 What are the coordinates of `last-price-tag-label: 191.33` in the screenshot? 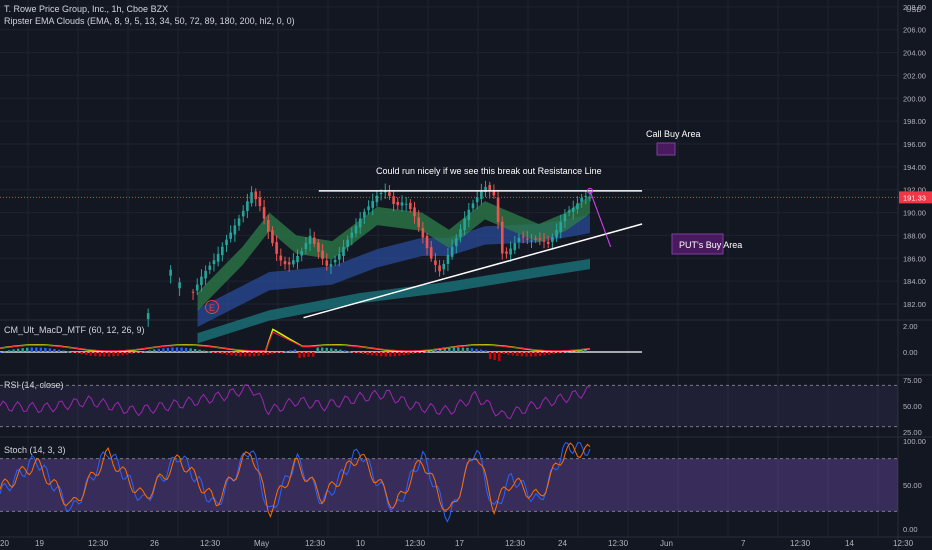 It's located at (914, 197).